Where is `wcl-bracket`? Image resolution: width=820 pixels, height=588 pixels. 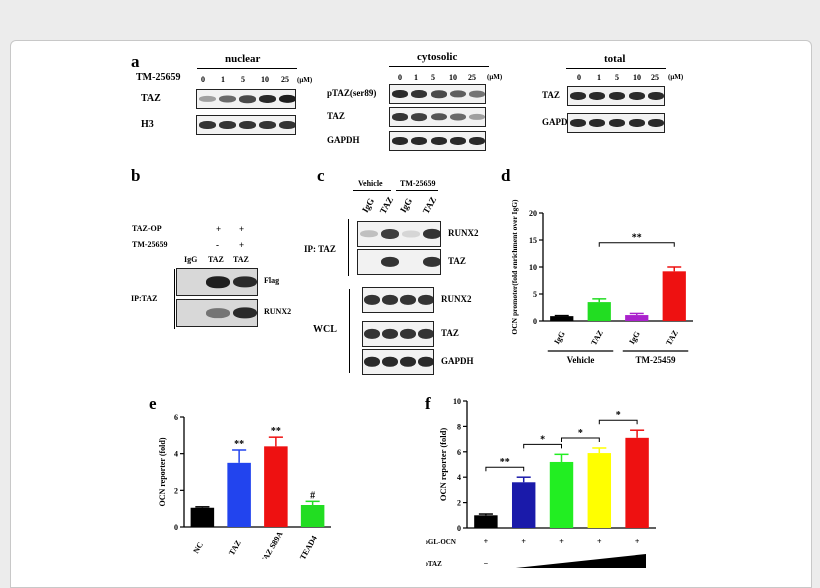 wcl-bracket is located at coordinates (350, 331).